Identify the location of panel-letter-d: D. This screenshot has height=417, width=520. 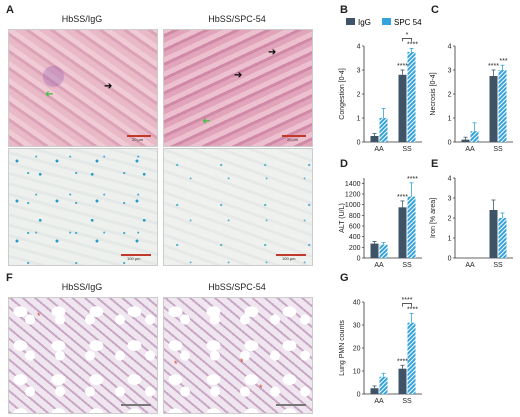
(344, 164).